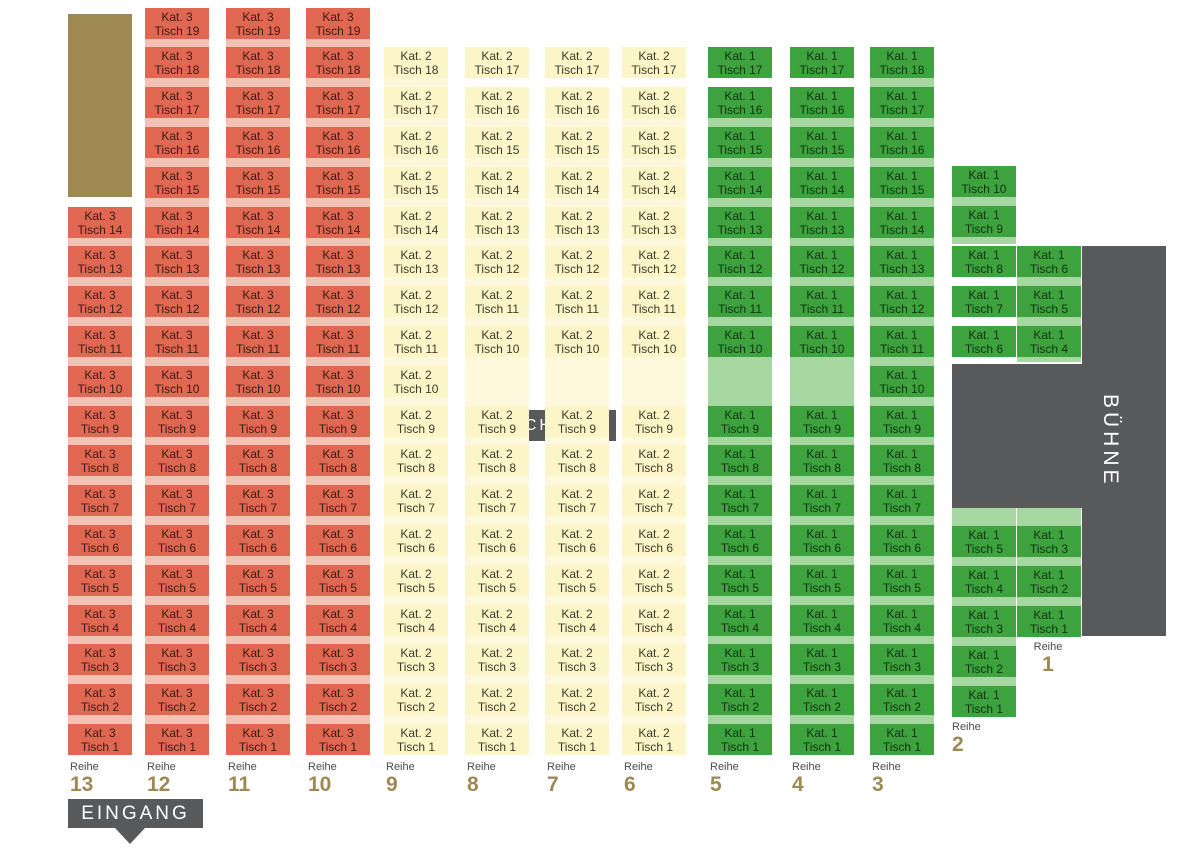  Describe the element at coordinates (338, 301) in the screenshot. I see `table-seat: Kat. 3 Tisch 12` at that location.